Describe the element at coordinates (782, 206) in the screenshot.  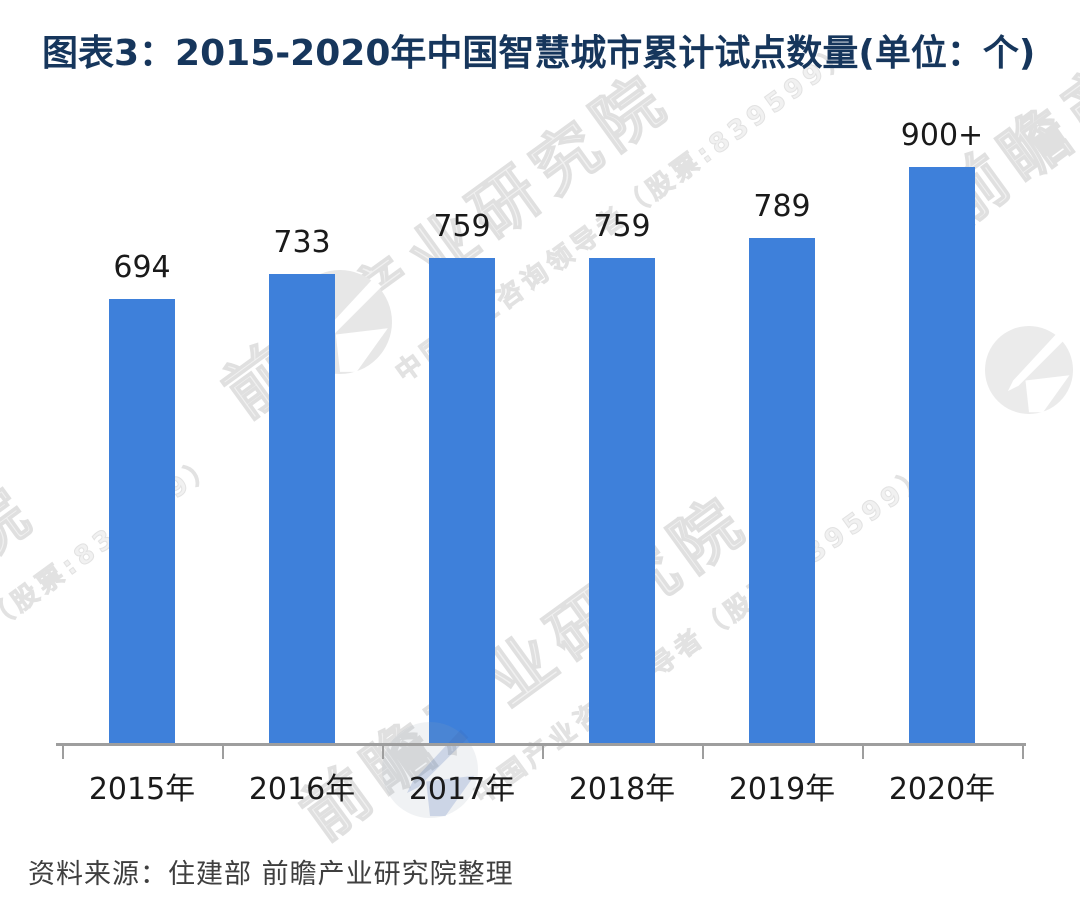
I see `bar-value-label: 789` at that location.